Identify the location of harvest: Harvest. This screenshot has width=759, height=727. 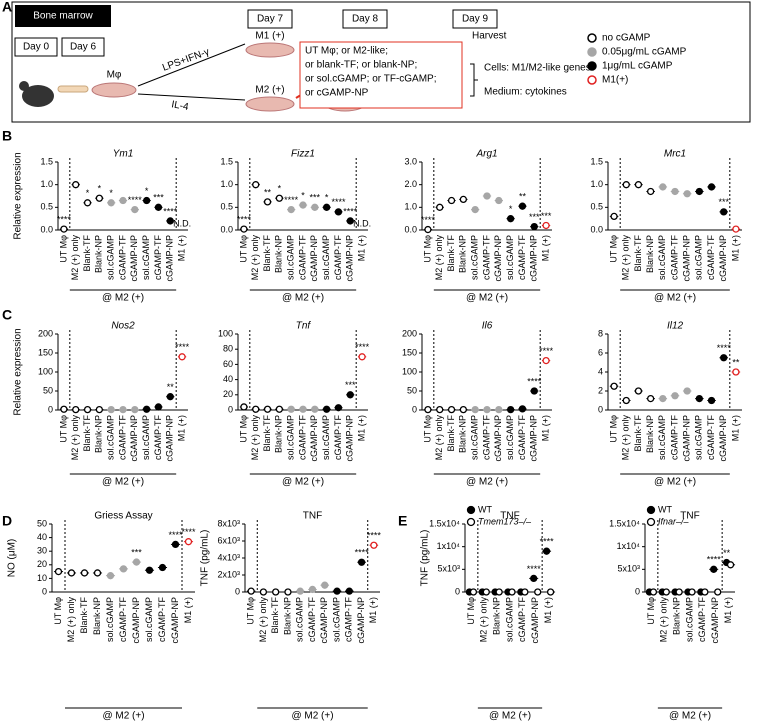
(489, 36).